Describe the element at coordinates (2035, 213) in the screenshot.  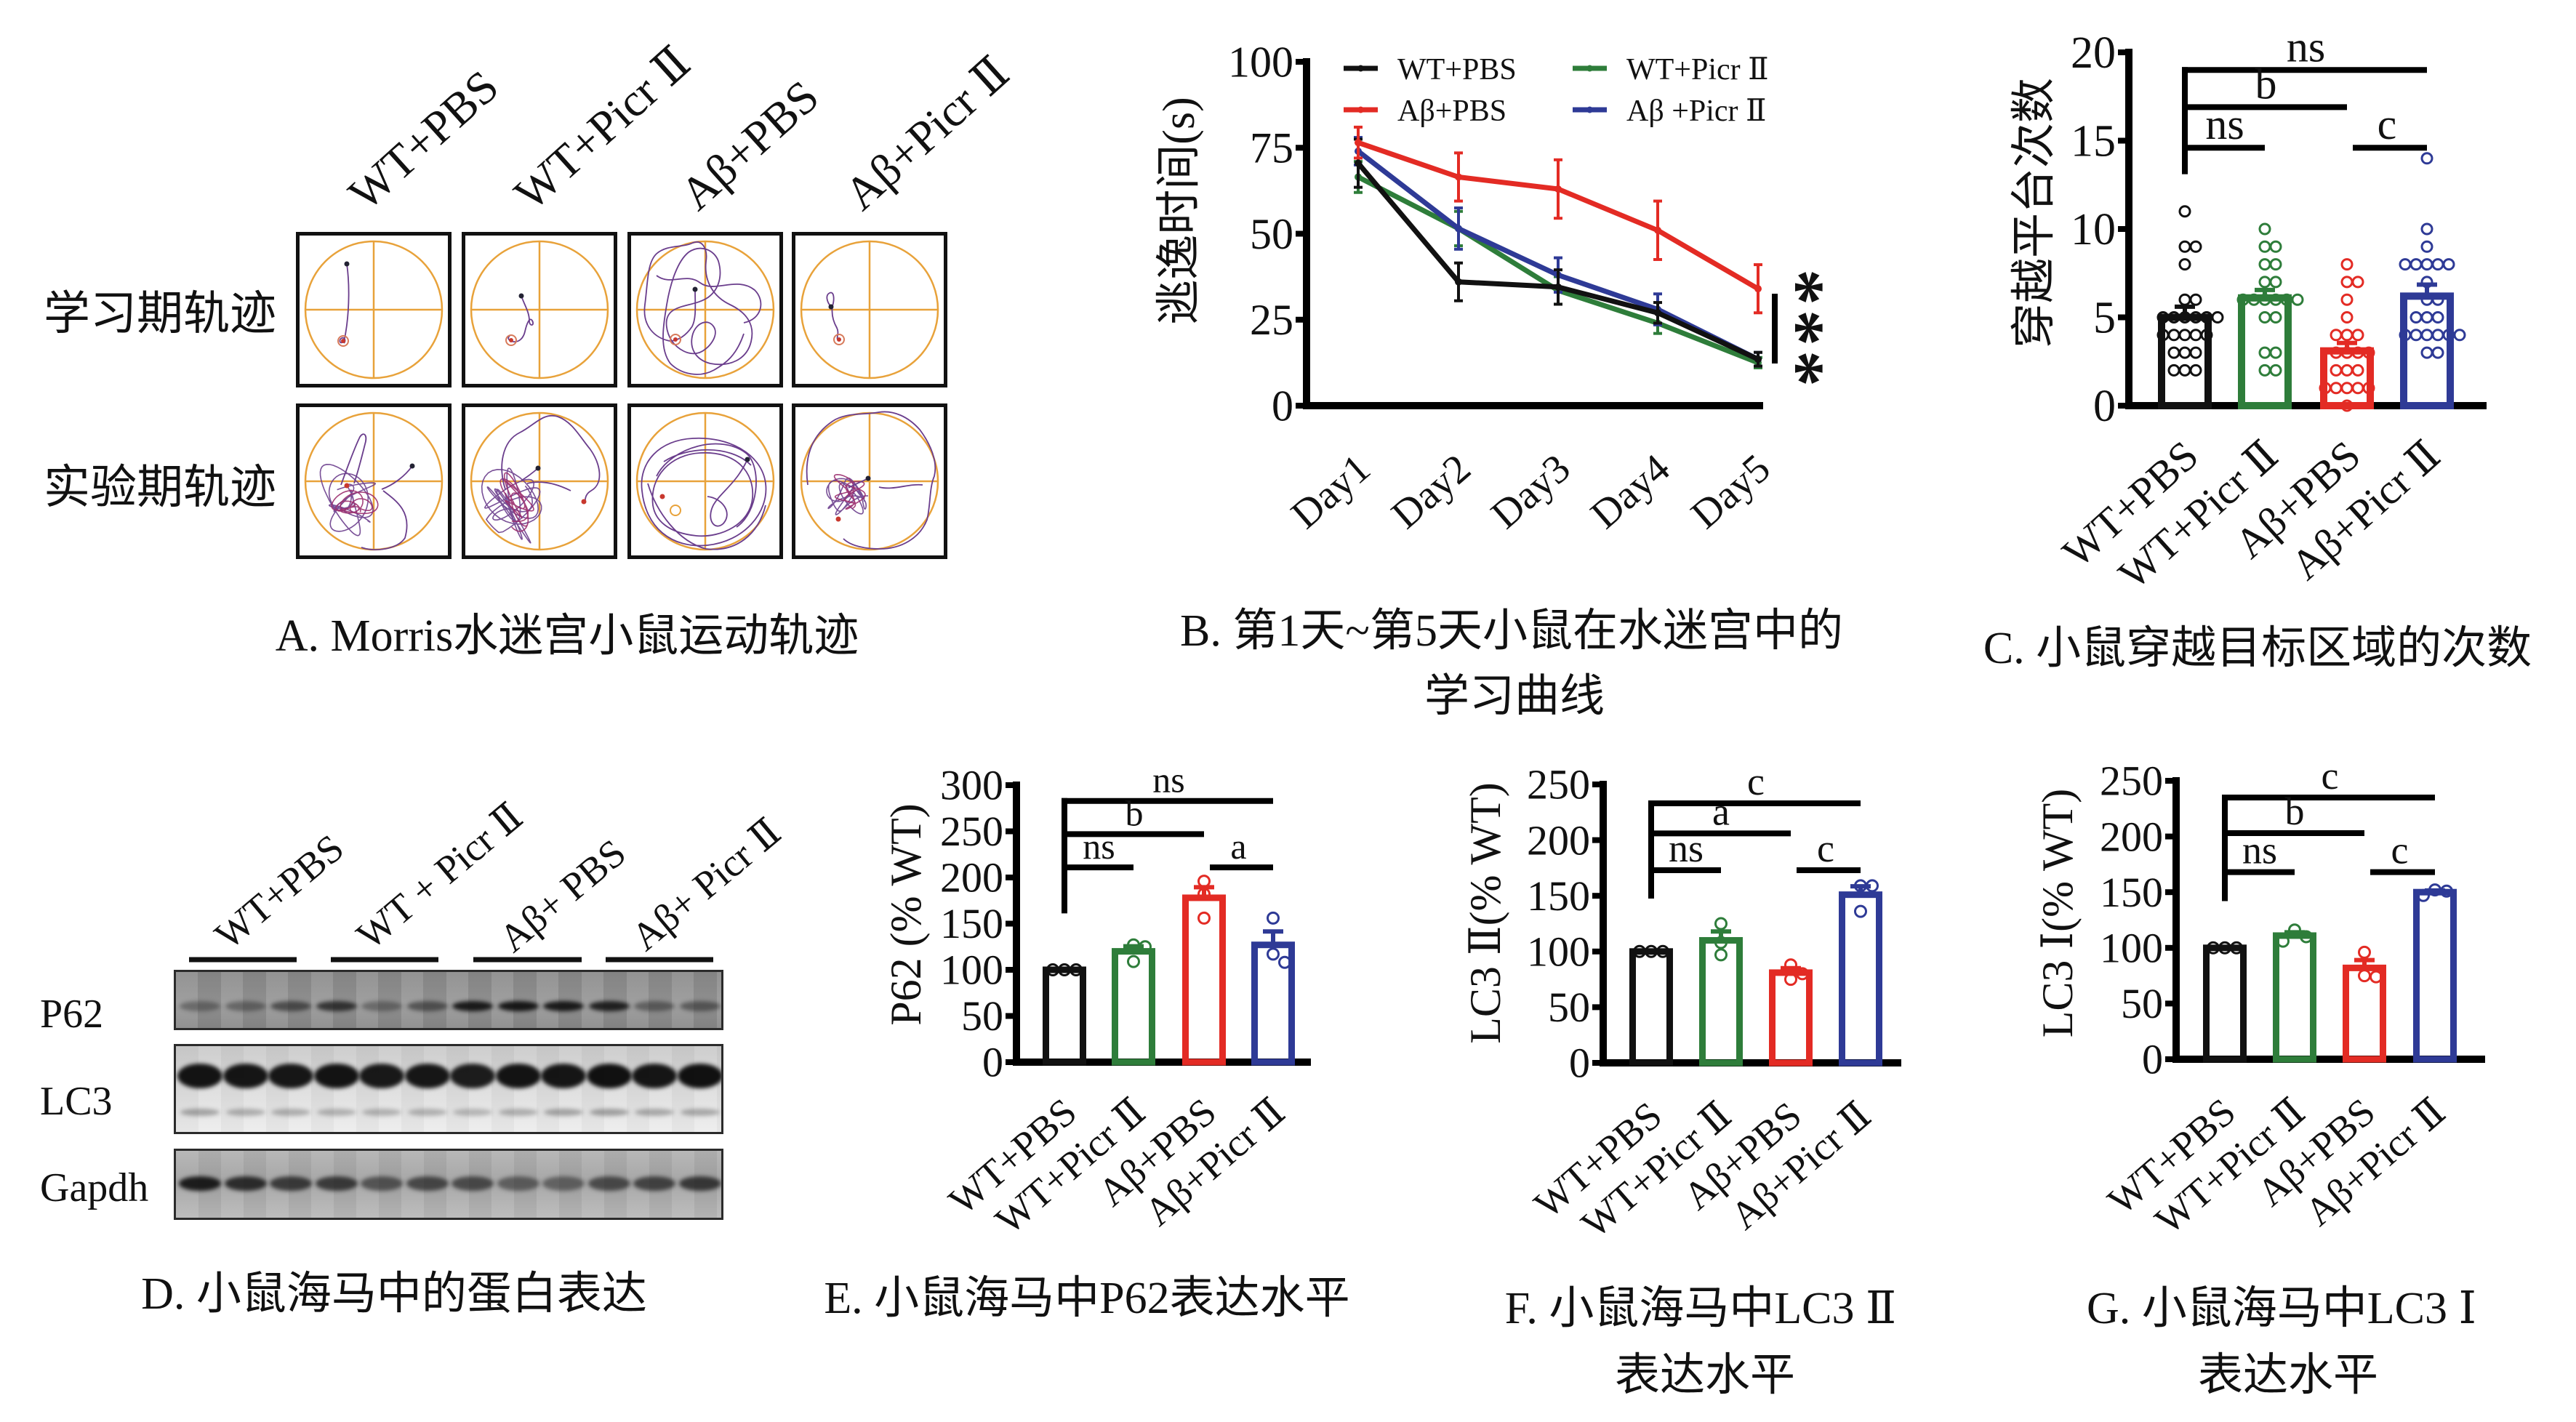
I see `y-axis-label: 穿越平台次数` at that location.